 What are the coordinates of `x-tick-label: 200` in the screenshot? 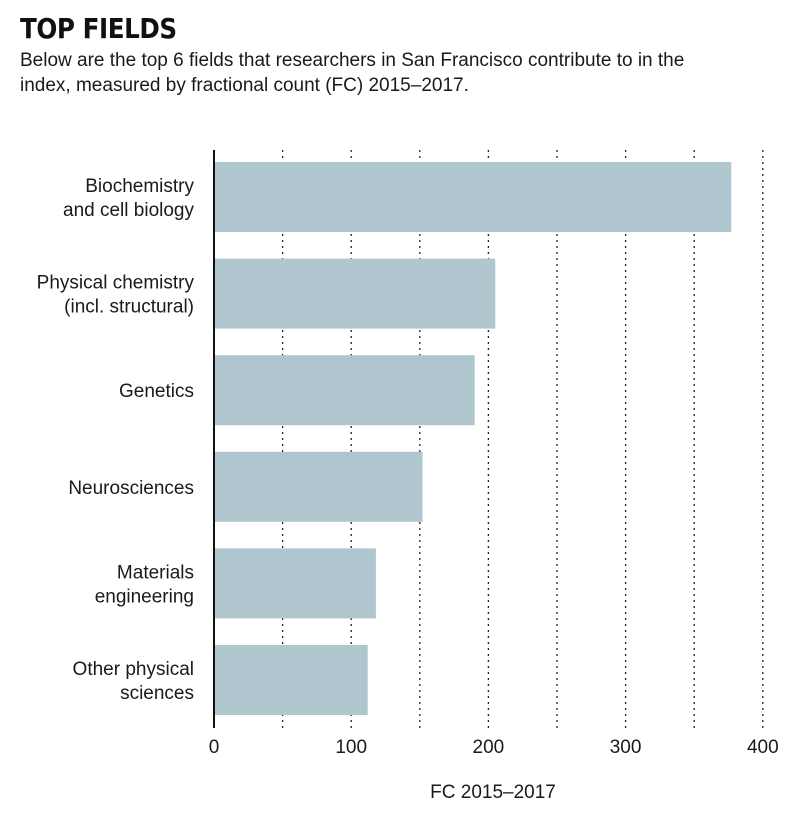 It's located at (489, 747).